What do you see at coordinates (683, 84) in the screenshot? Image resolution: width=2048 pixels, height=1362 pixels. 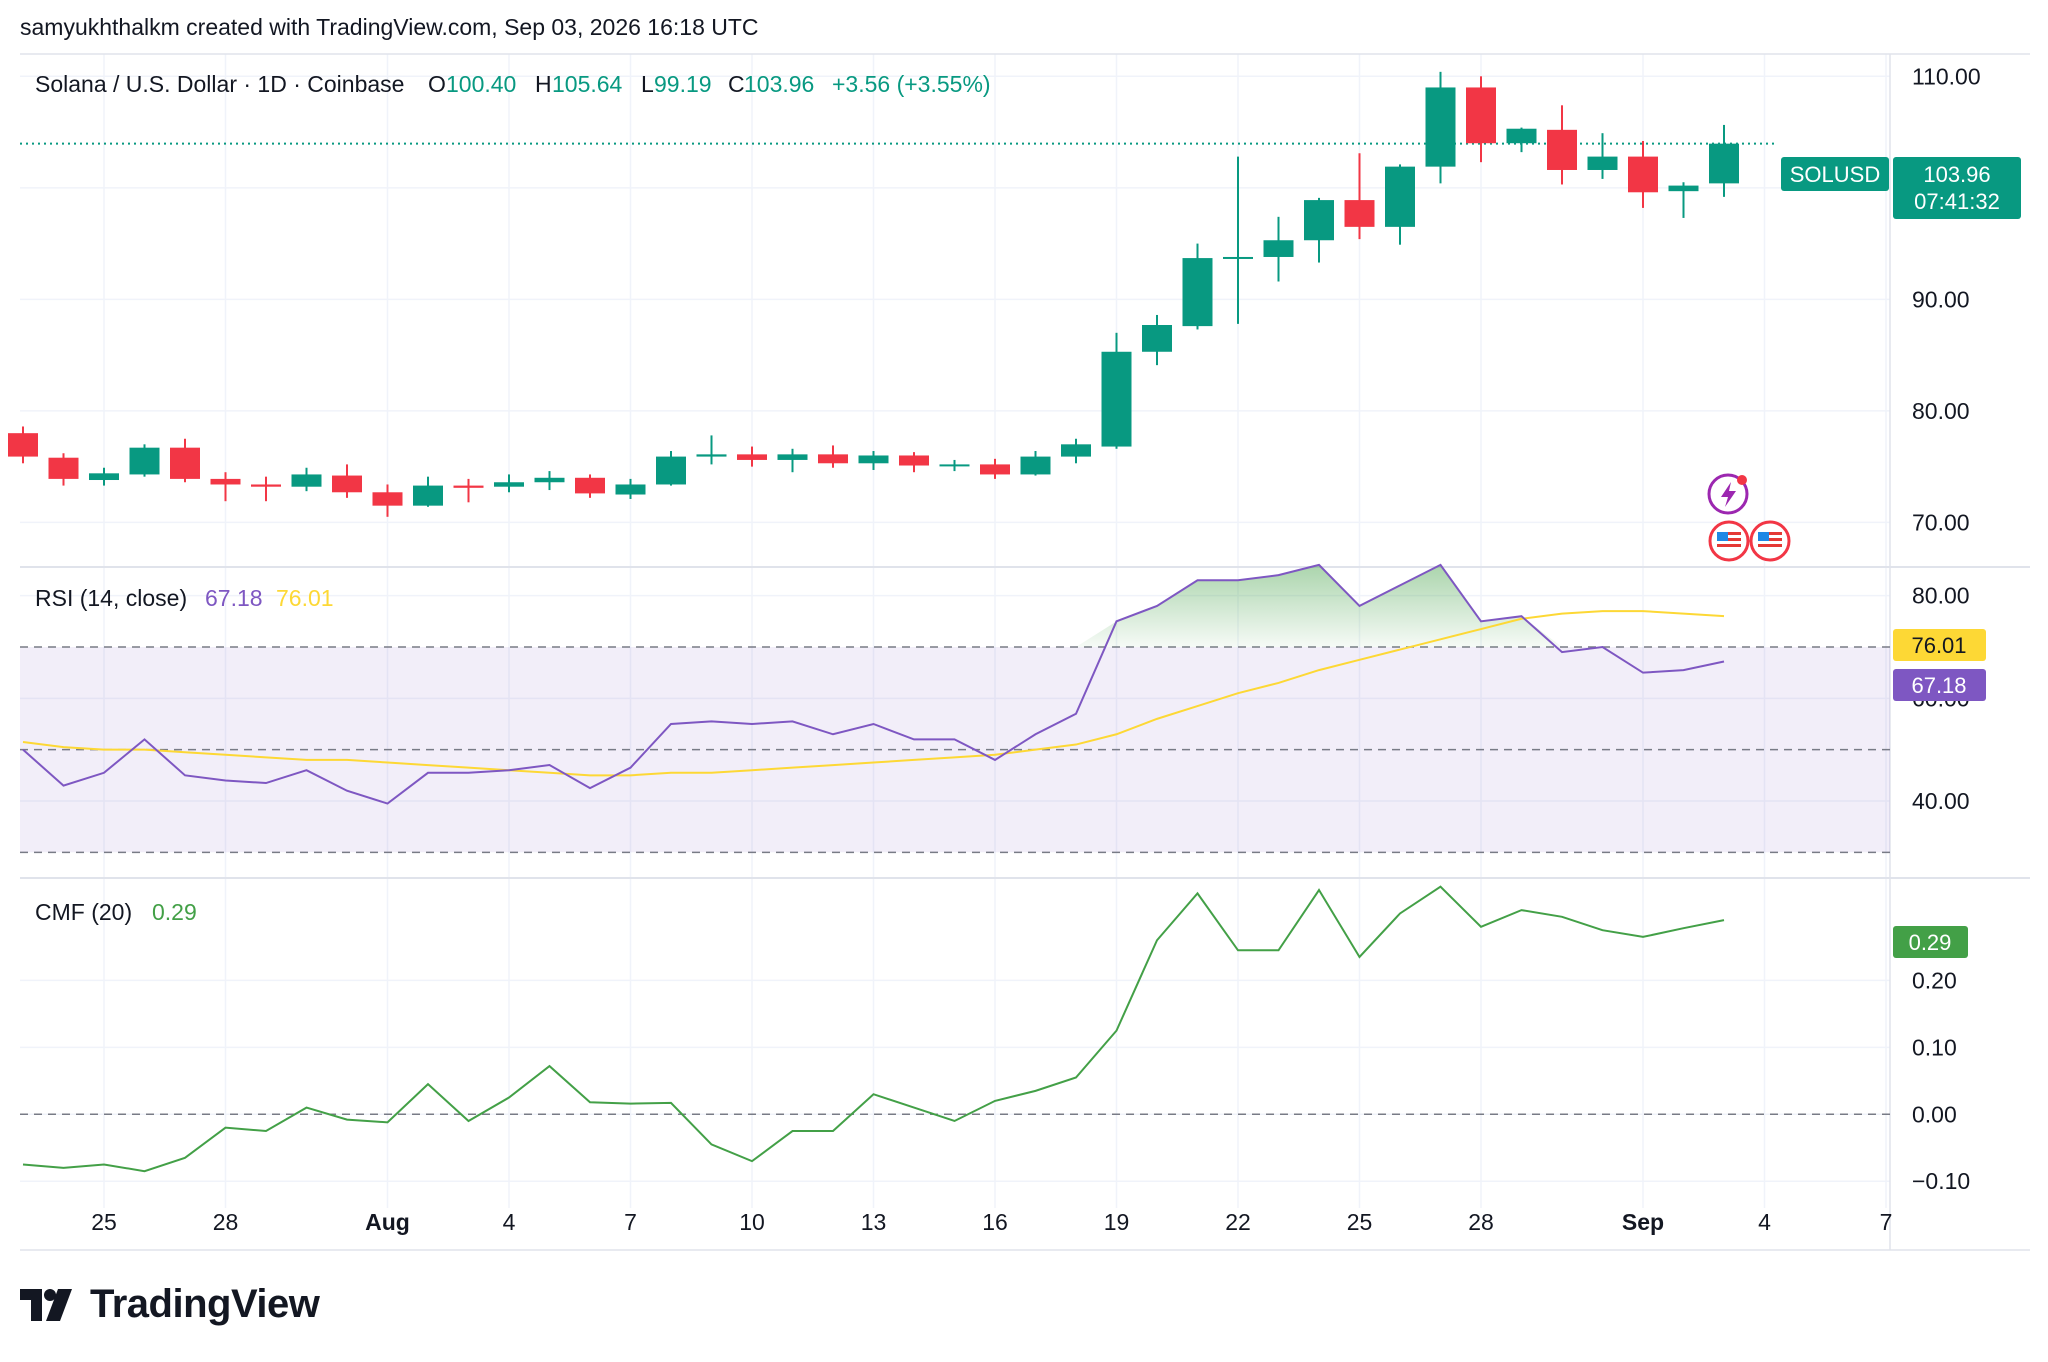 I see `legend-low: 99.19` at bounding box center [683, 84].